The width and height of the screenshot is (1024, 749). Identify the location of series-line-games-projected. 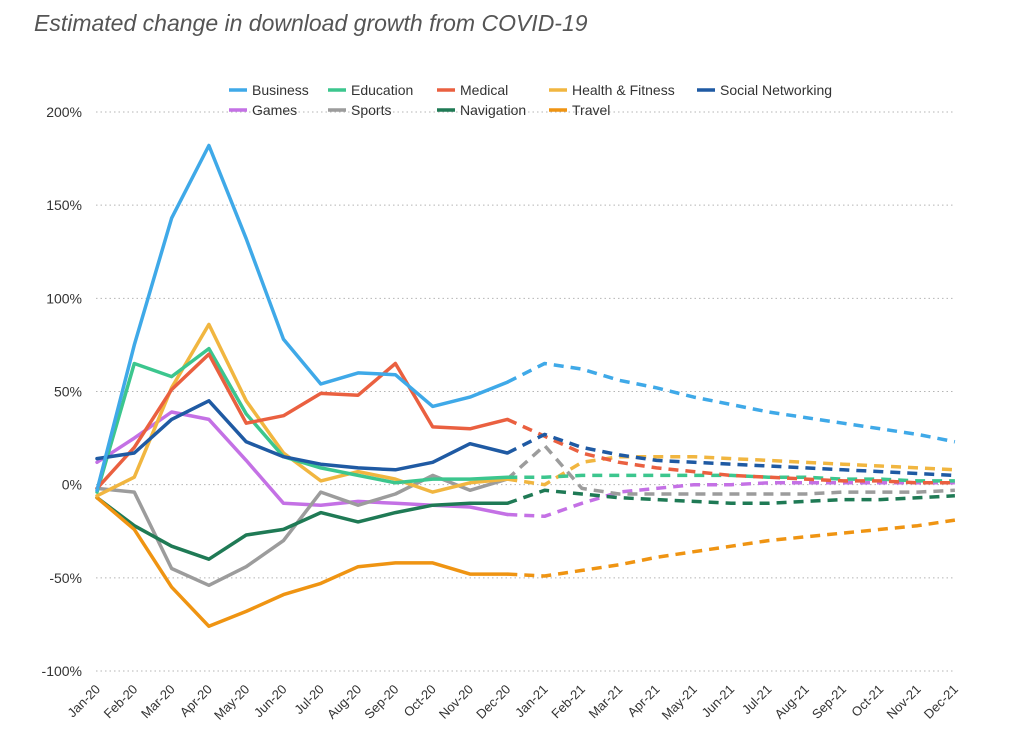
(731, 500).